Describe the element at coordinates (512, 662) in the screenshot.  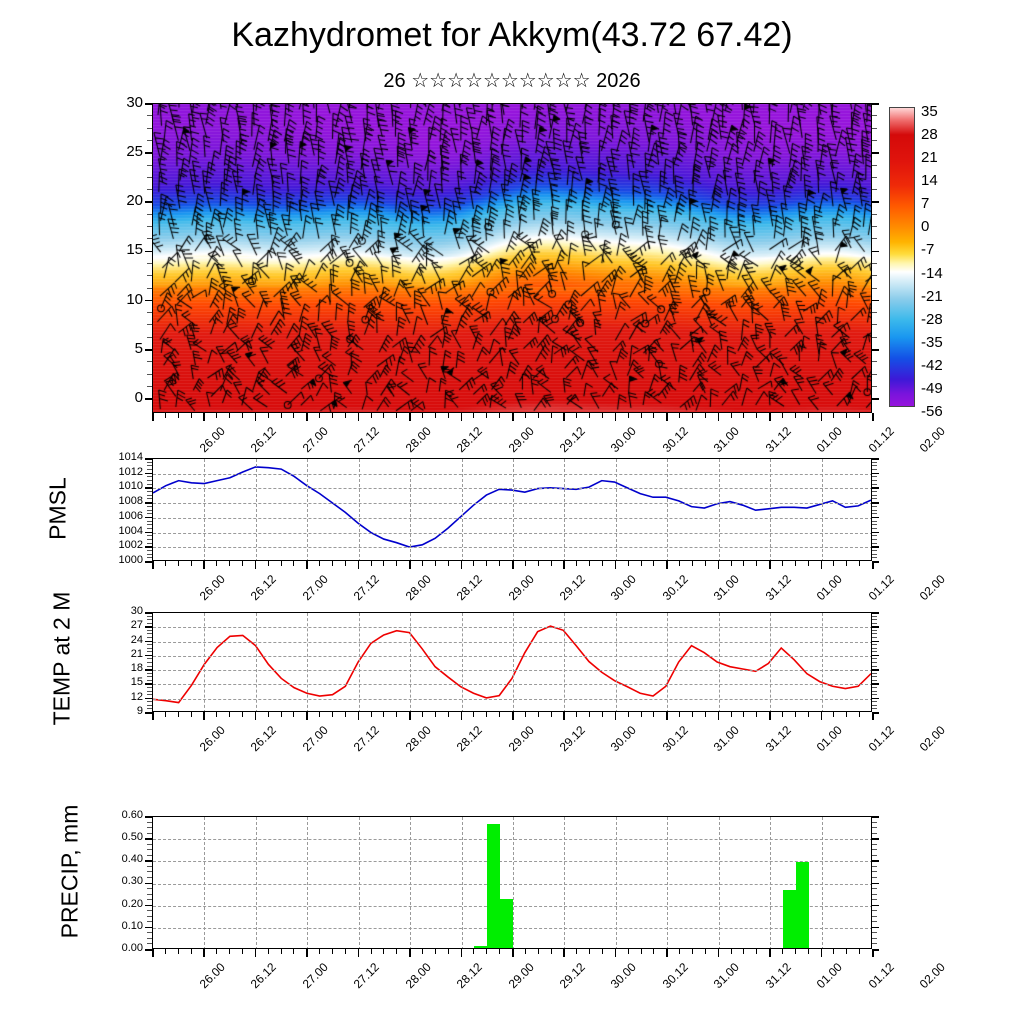
I see `temp-panel` at that location.